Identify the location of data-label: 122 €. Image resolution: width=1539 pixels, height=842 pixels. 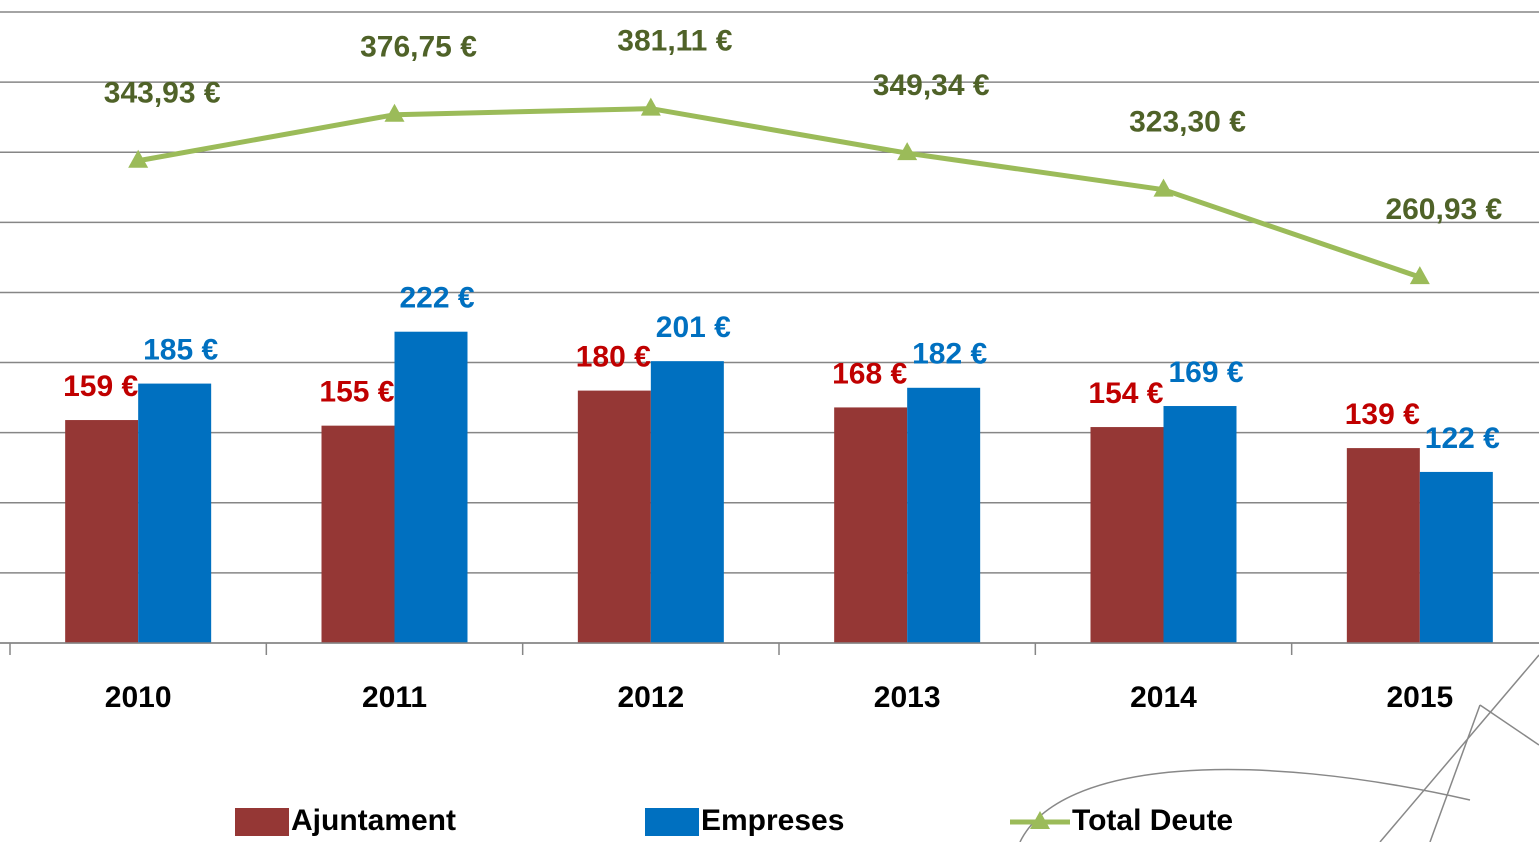
(1462, 438).